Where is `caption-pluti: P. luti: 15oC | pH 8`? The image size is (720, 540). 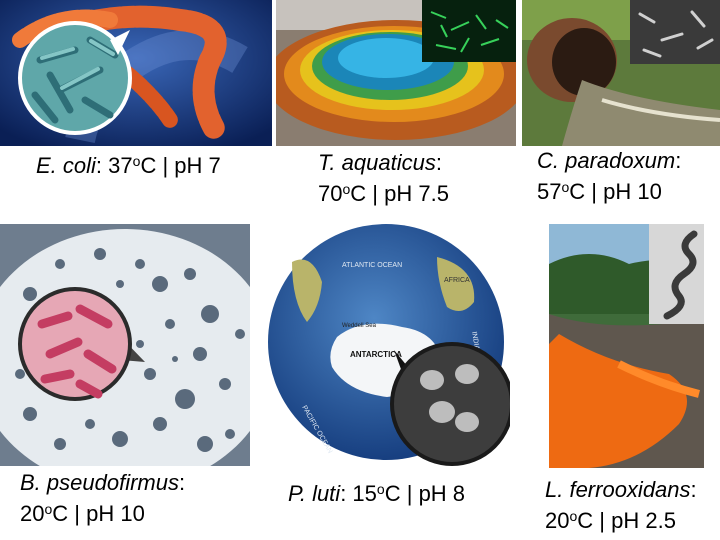
caption-pluti: P. luti: 15oC | pH 8 is located at coordinates (377, 493).